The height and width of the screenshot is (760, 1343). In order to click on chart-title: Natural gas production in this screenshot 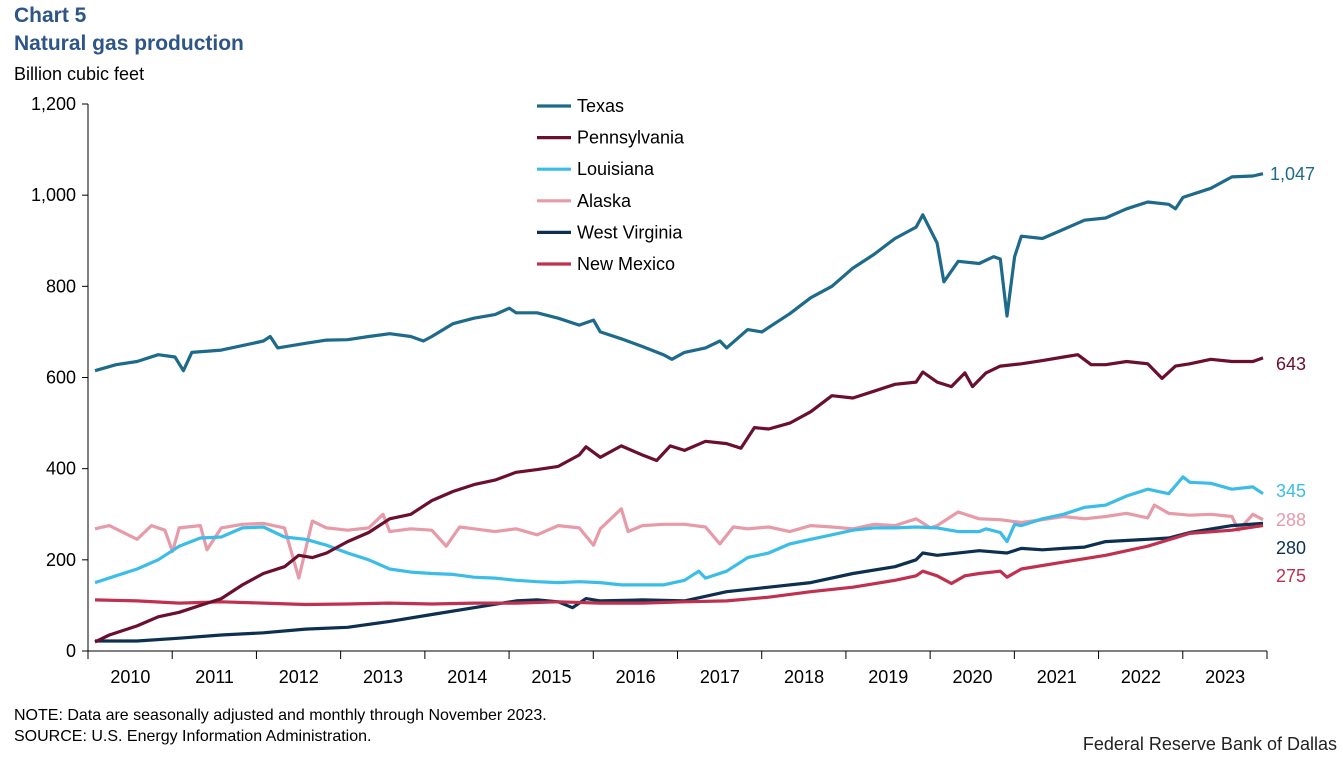, I will do `click(129, 43)`.